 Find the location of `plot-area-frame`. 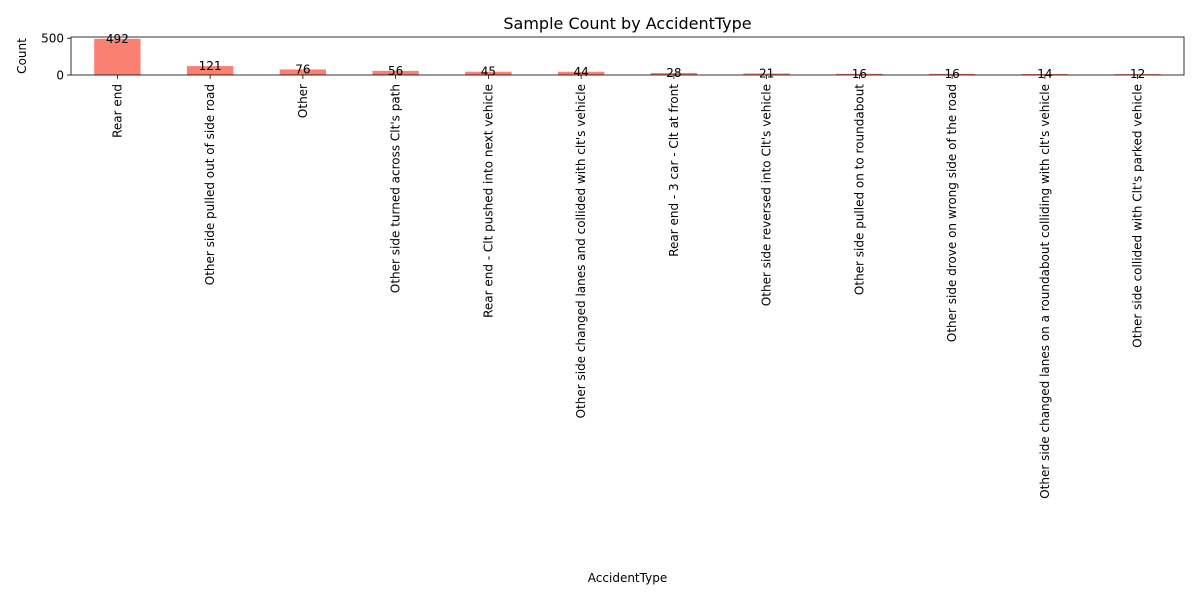

plot-area-frame is located at coordinates (627, 56).